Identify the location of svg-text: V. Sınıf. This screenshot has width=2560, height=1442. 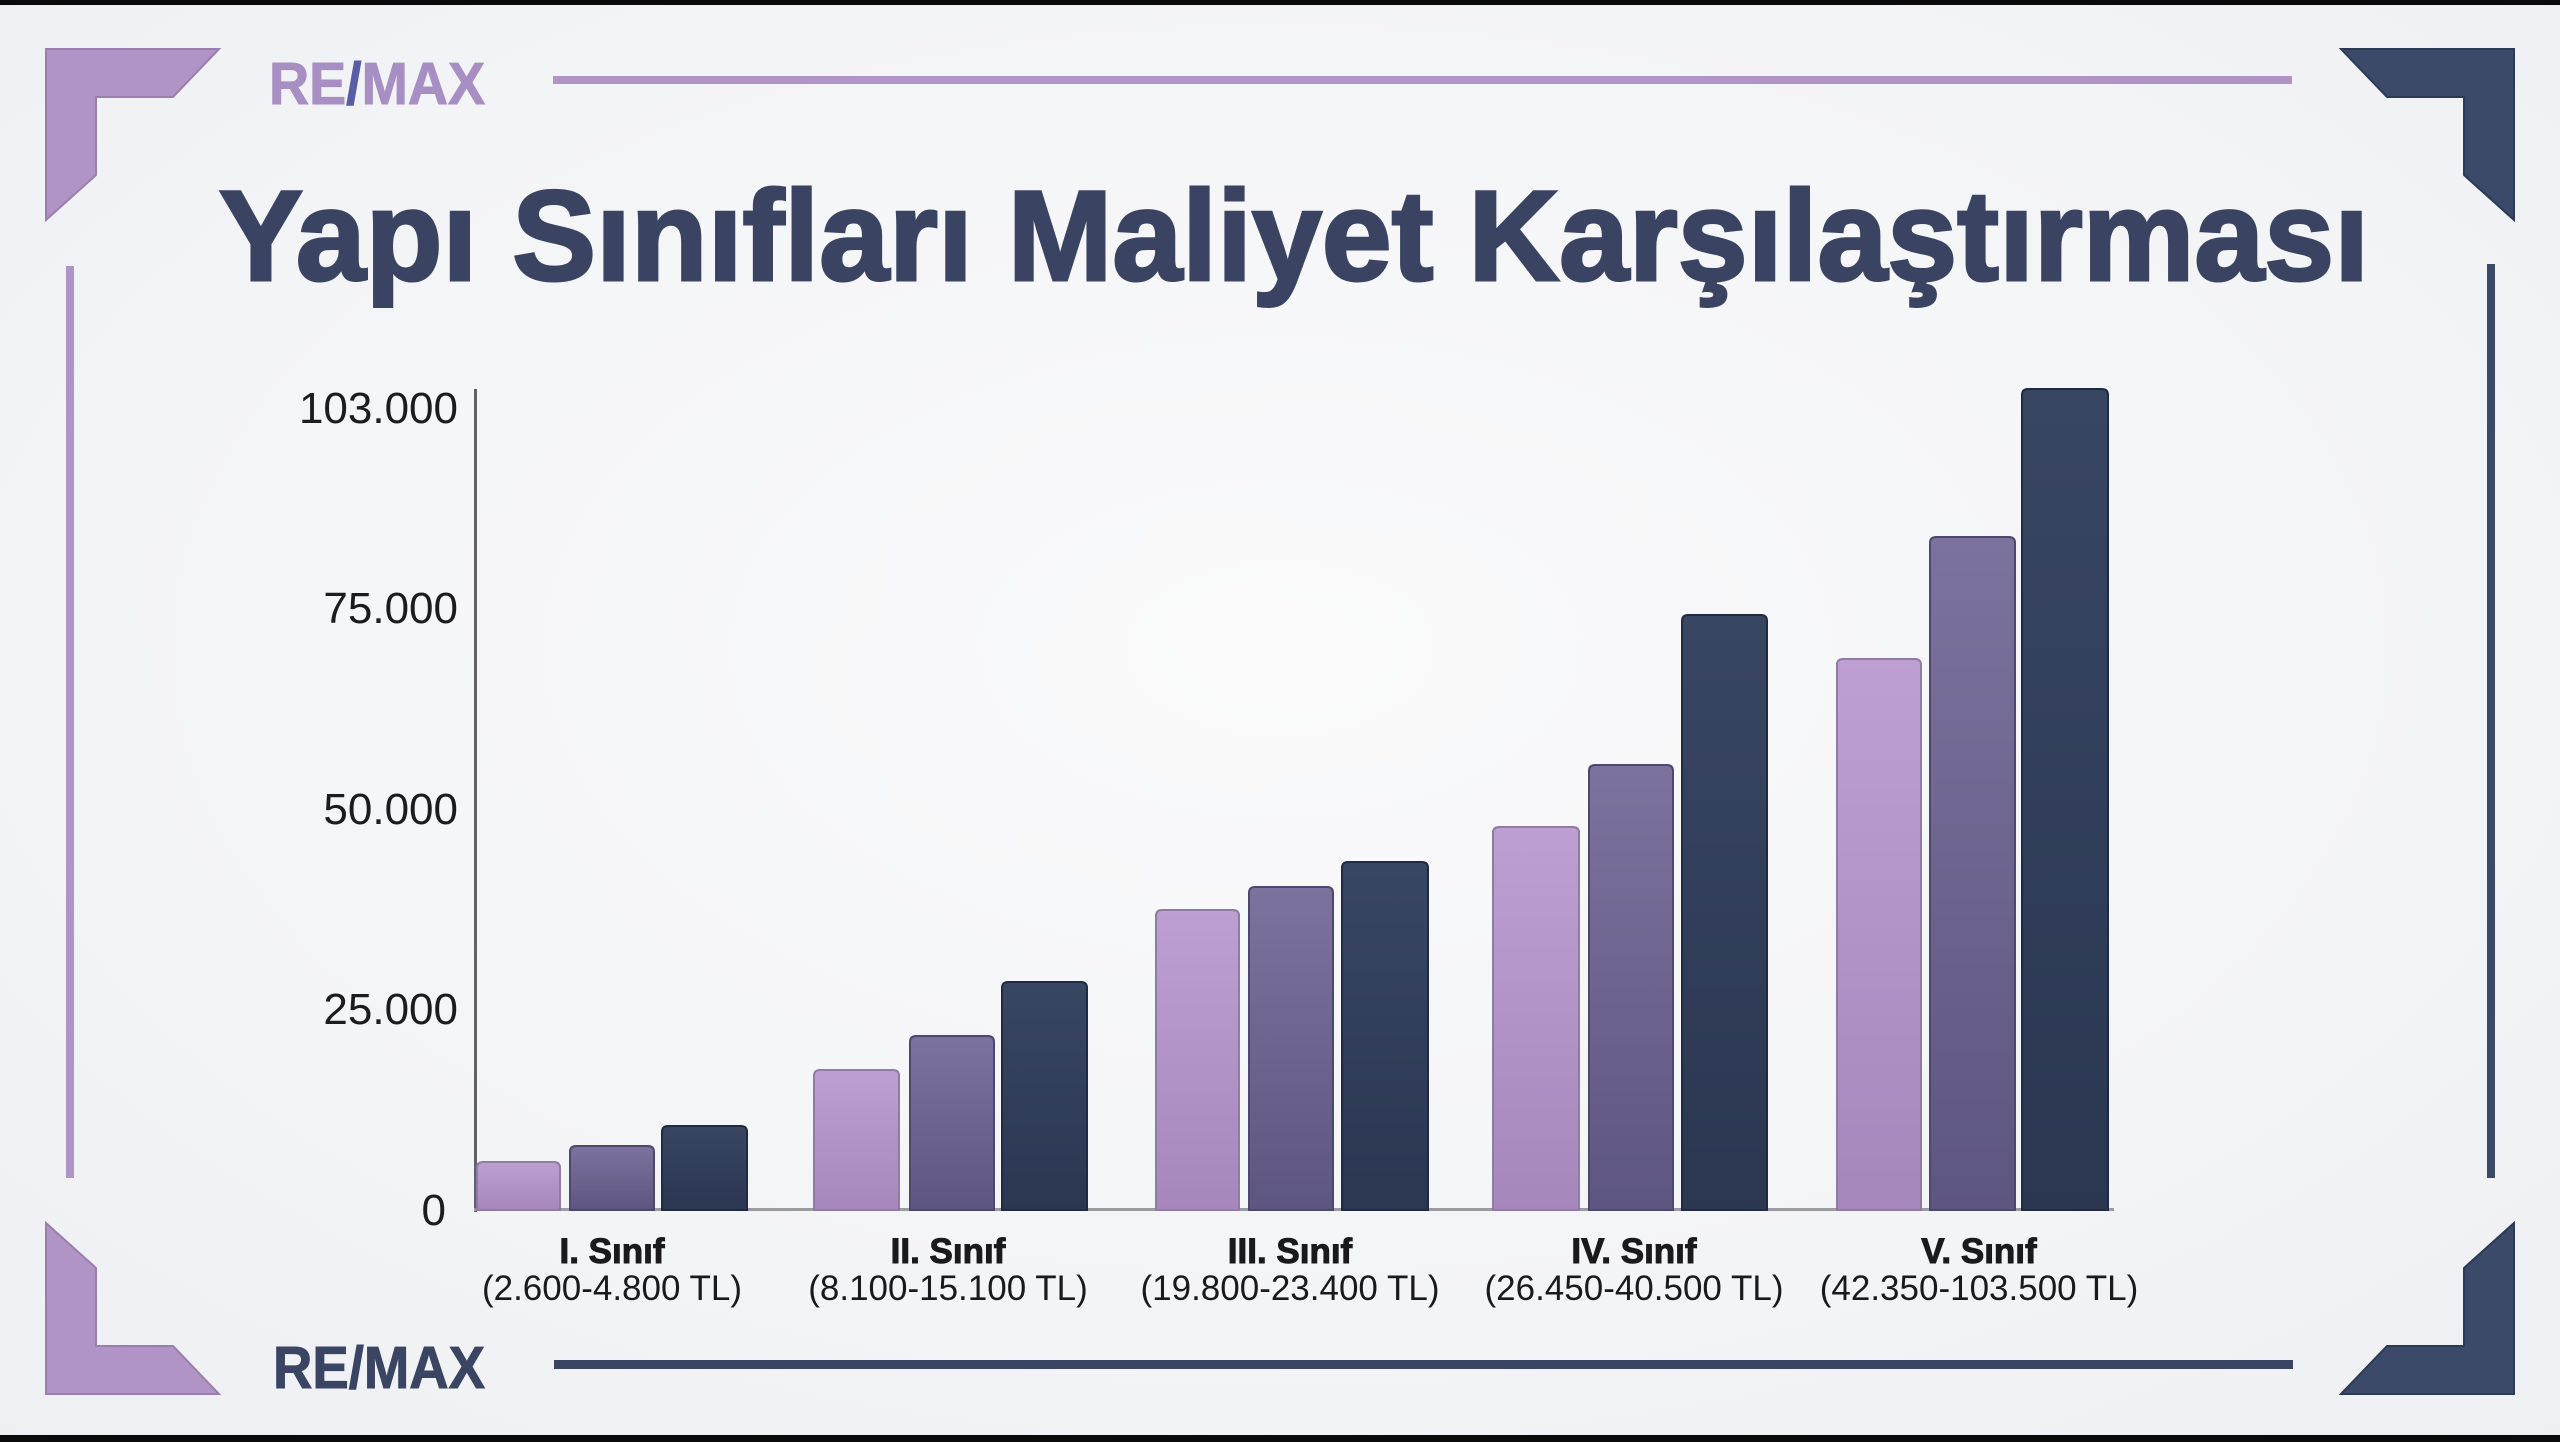
(1979, 1251).